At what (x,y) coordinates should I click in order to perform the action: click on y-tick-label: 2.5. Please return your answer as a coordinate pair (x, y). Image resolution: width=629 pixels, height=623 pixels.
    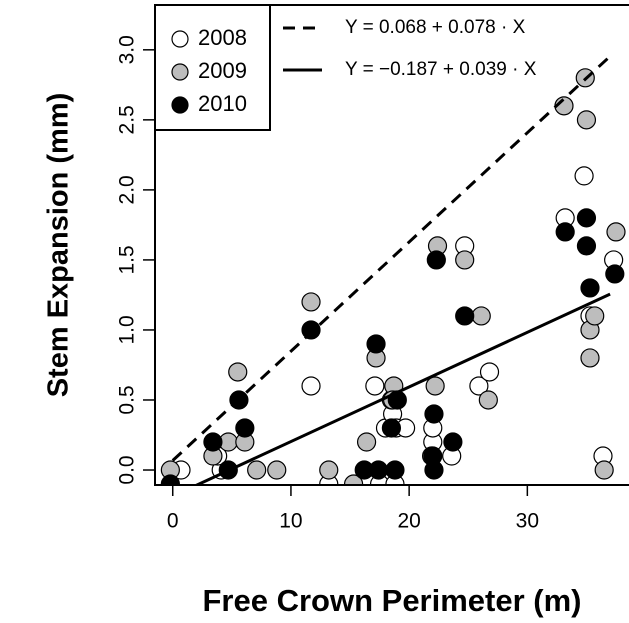
    Looking at the image, I should click on (127, 119).